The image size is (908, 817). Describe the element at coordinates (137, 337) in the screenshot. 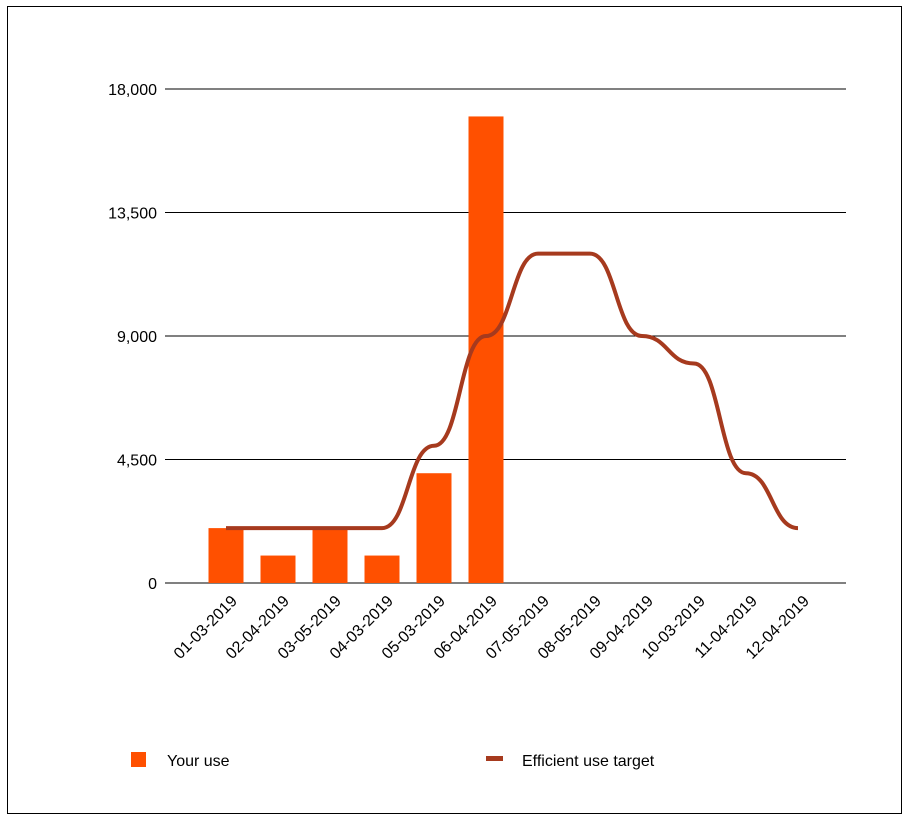

I see `y-tick-label: 9,000` at that location.